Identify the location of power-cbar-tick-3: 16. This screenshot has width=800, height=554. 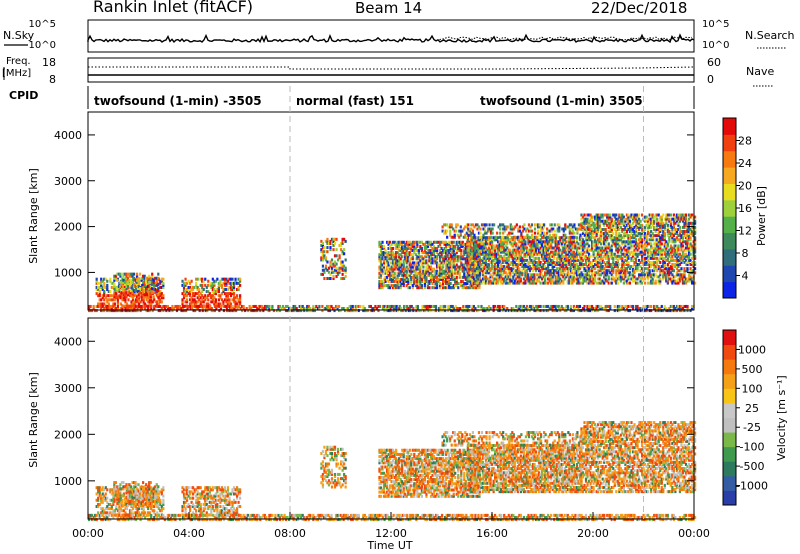
(745, 208).